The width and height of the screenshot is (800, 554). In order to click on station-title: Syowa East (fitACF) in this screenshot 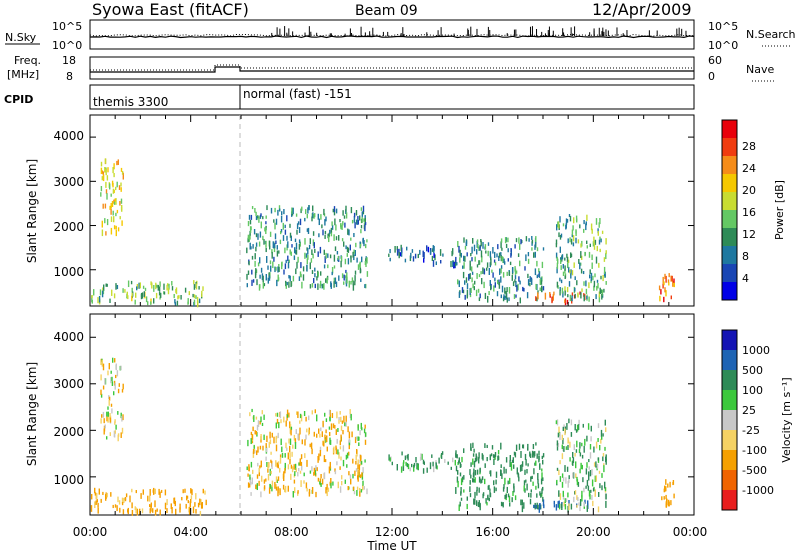, I will do `click(170, 9)`.